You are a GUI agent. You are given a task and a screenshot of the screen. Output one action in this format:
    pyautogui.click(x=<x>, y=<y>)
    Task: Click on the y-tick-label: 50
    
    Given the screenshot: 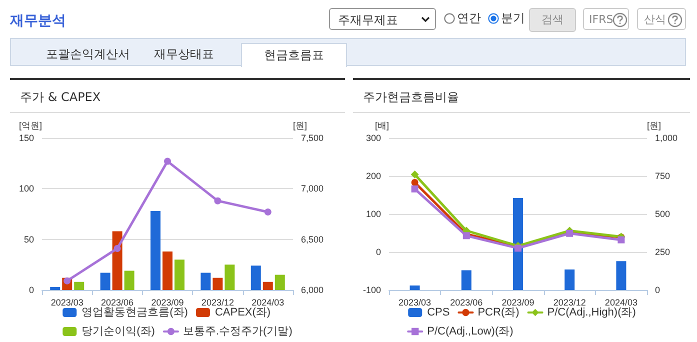 What is the action you would take?
    pyautogui.click(x=29, y=239)
    